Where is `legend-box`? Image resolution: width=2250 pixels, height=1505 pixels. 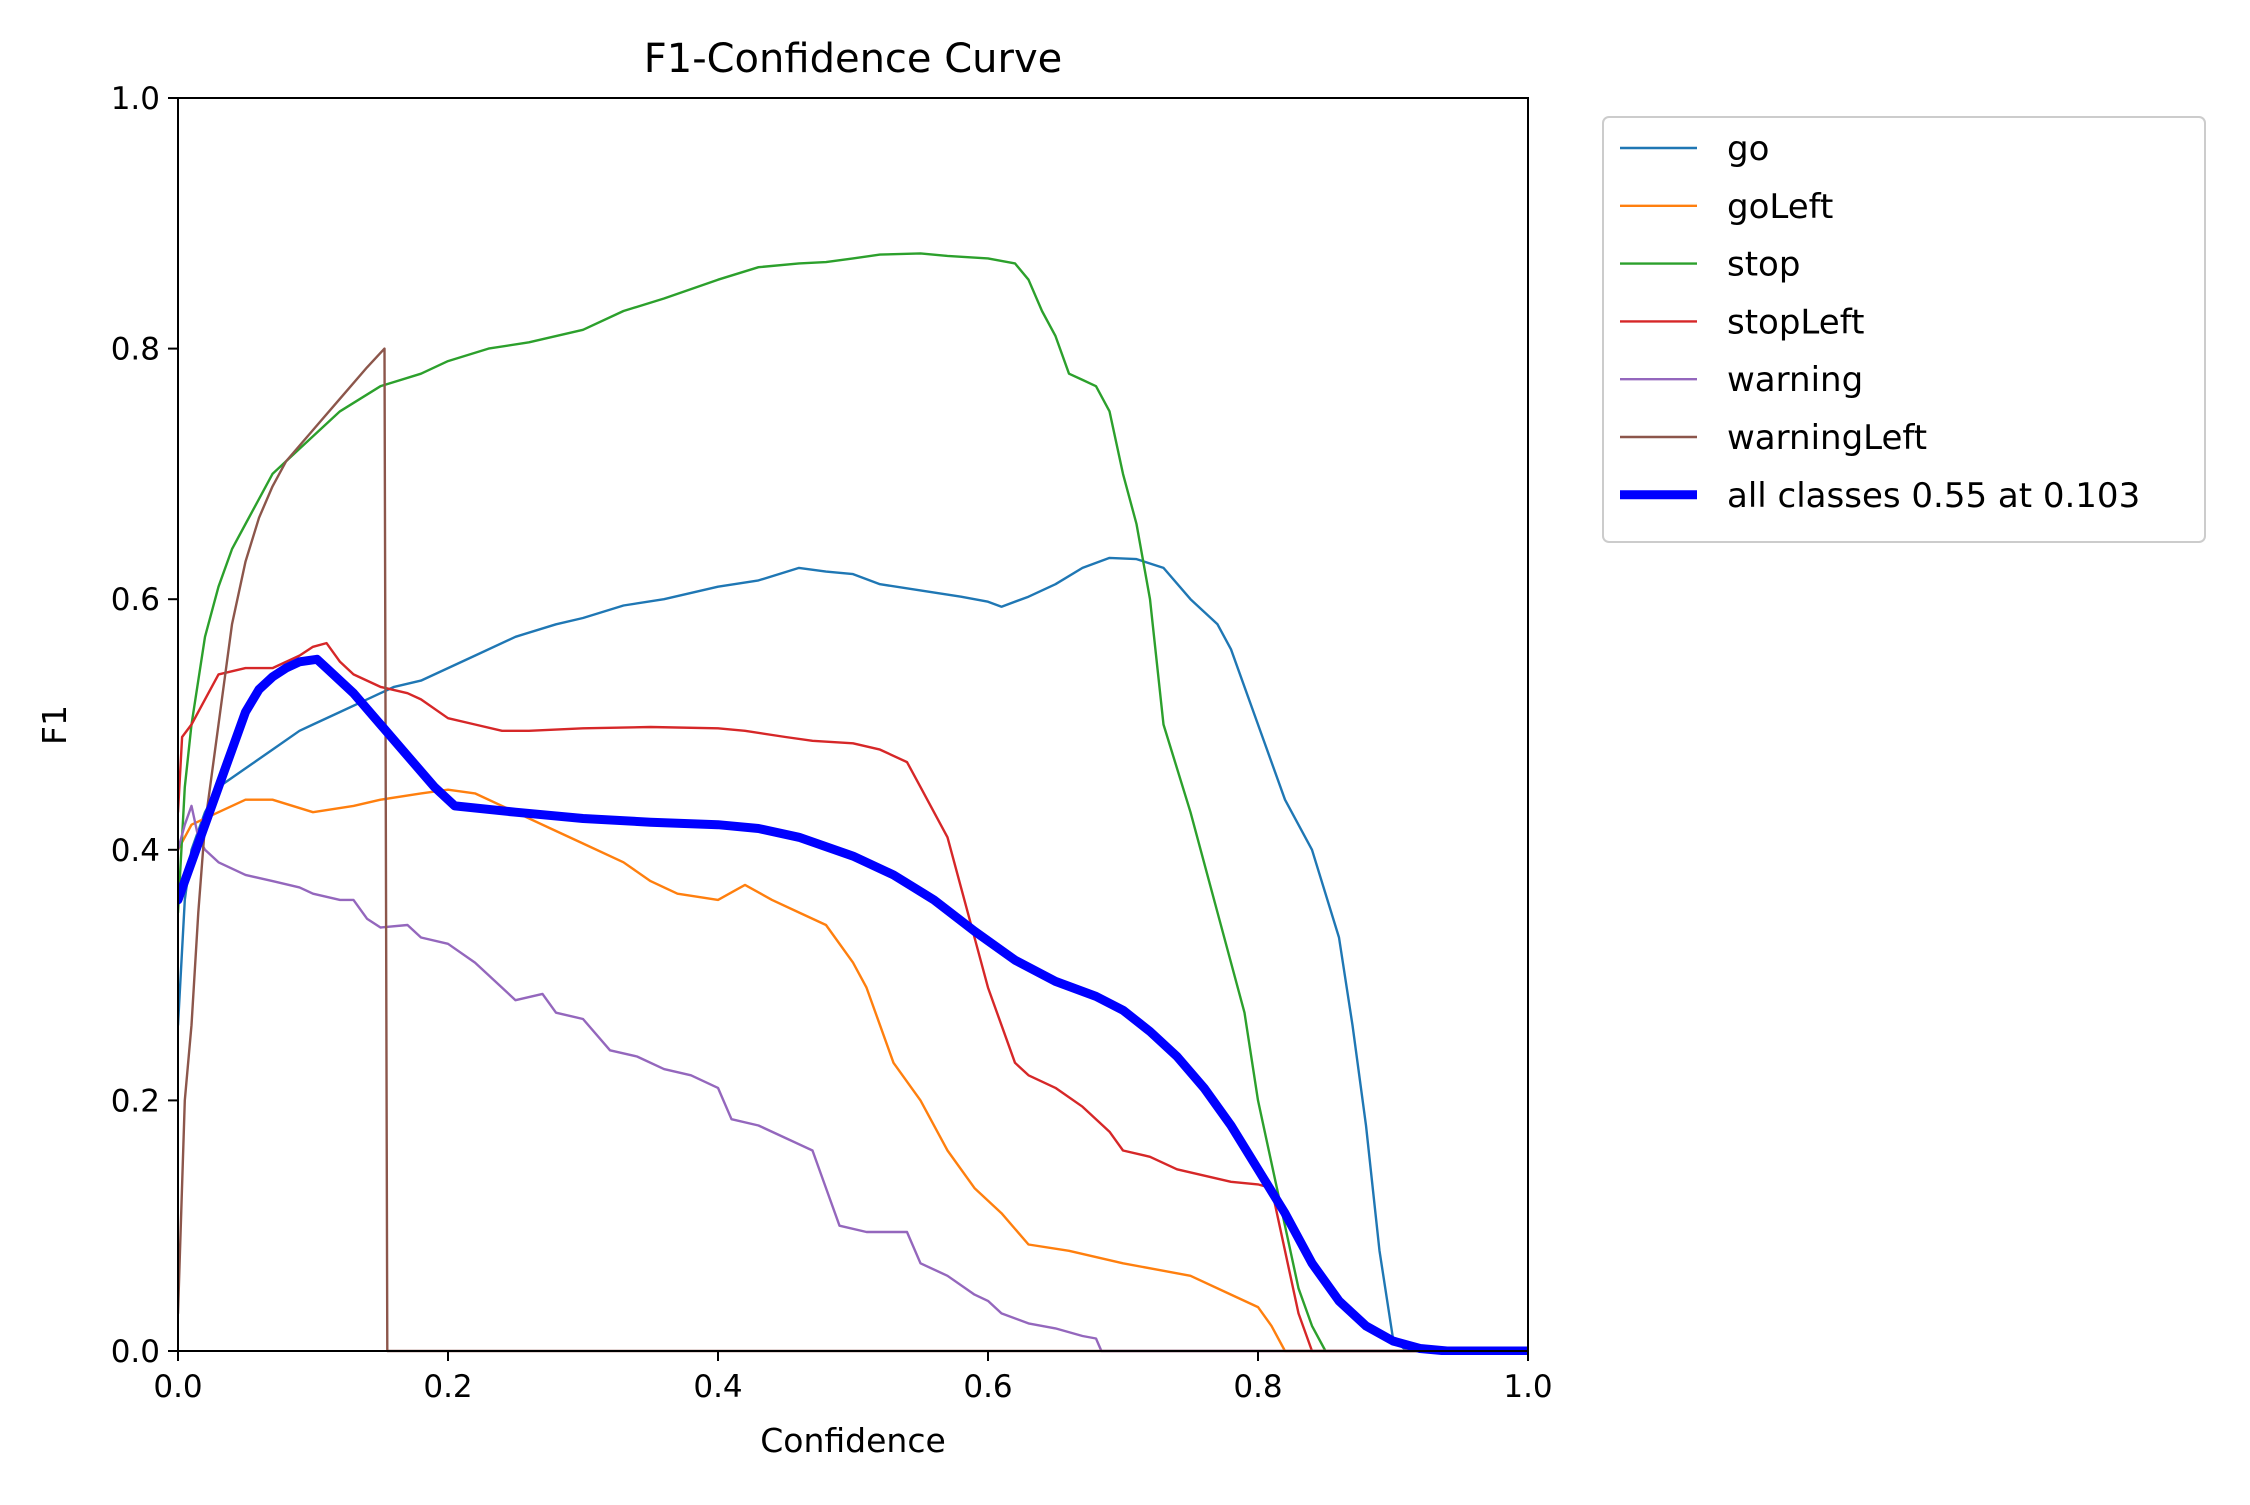 legend-box is located at coordinates (1904, 329).